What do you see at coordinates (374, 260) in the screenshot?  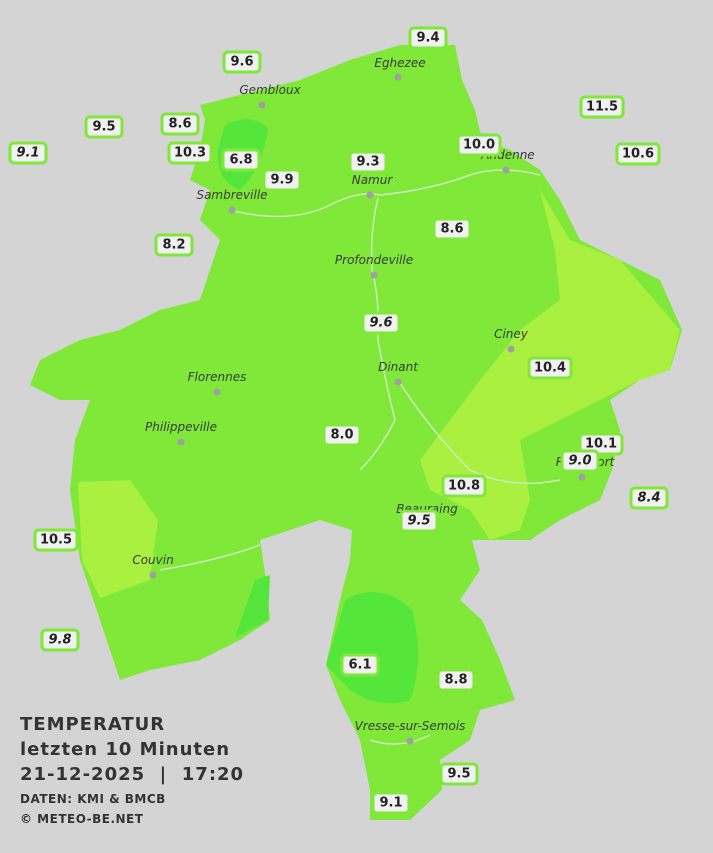 I see `town-label: Profondeville` at bounding box center [374, 260].